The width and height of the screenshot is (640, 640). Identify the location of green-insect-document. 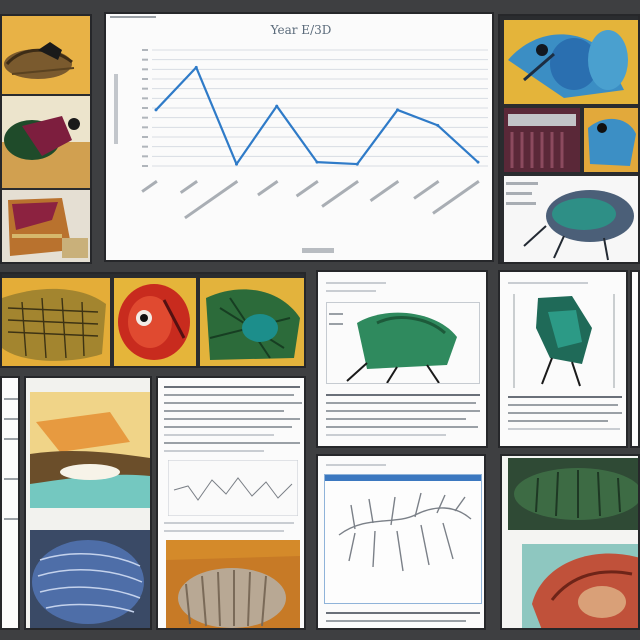
(402, 359).